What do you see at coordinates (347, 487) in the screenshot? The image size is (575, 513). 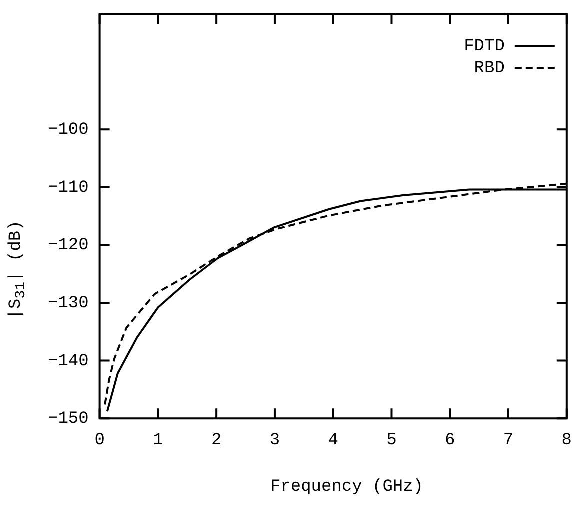 I see `x-axis-title: Frequency (GHz)` at bounding box center [347, 487].